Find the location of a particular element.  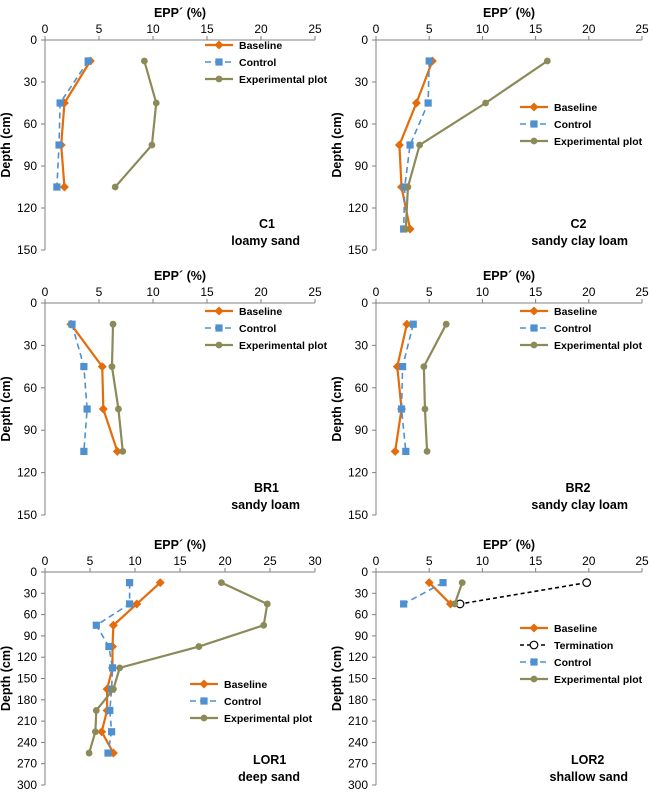

site-name: C2 is located at coordinates (579, 224).